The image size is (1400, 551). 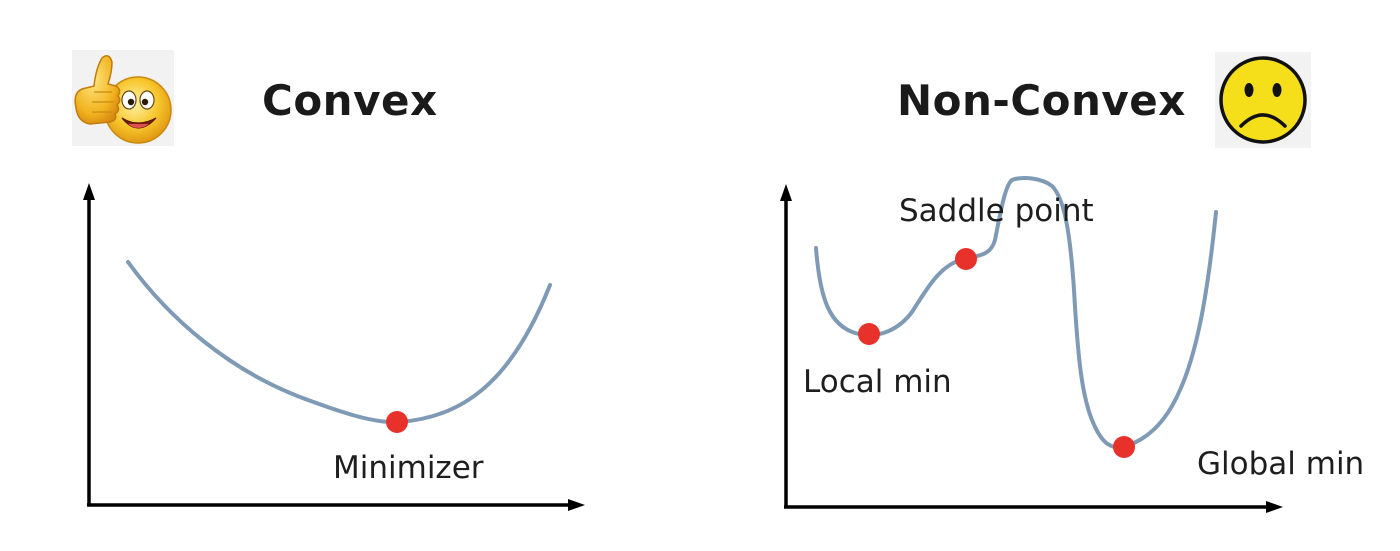 I want to click on global-min-point, so click(x=1124, y=447).